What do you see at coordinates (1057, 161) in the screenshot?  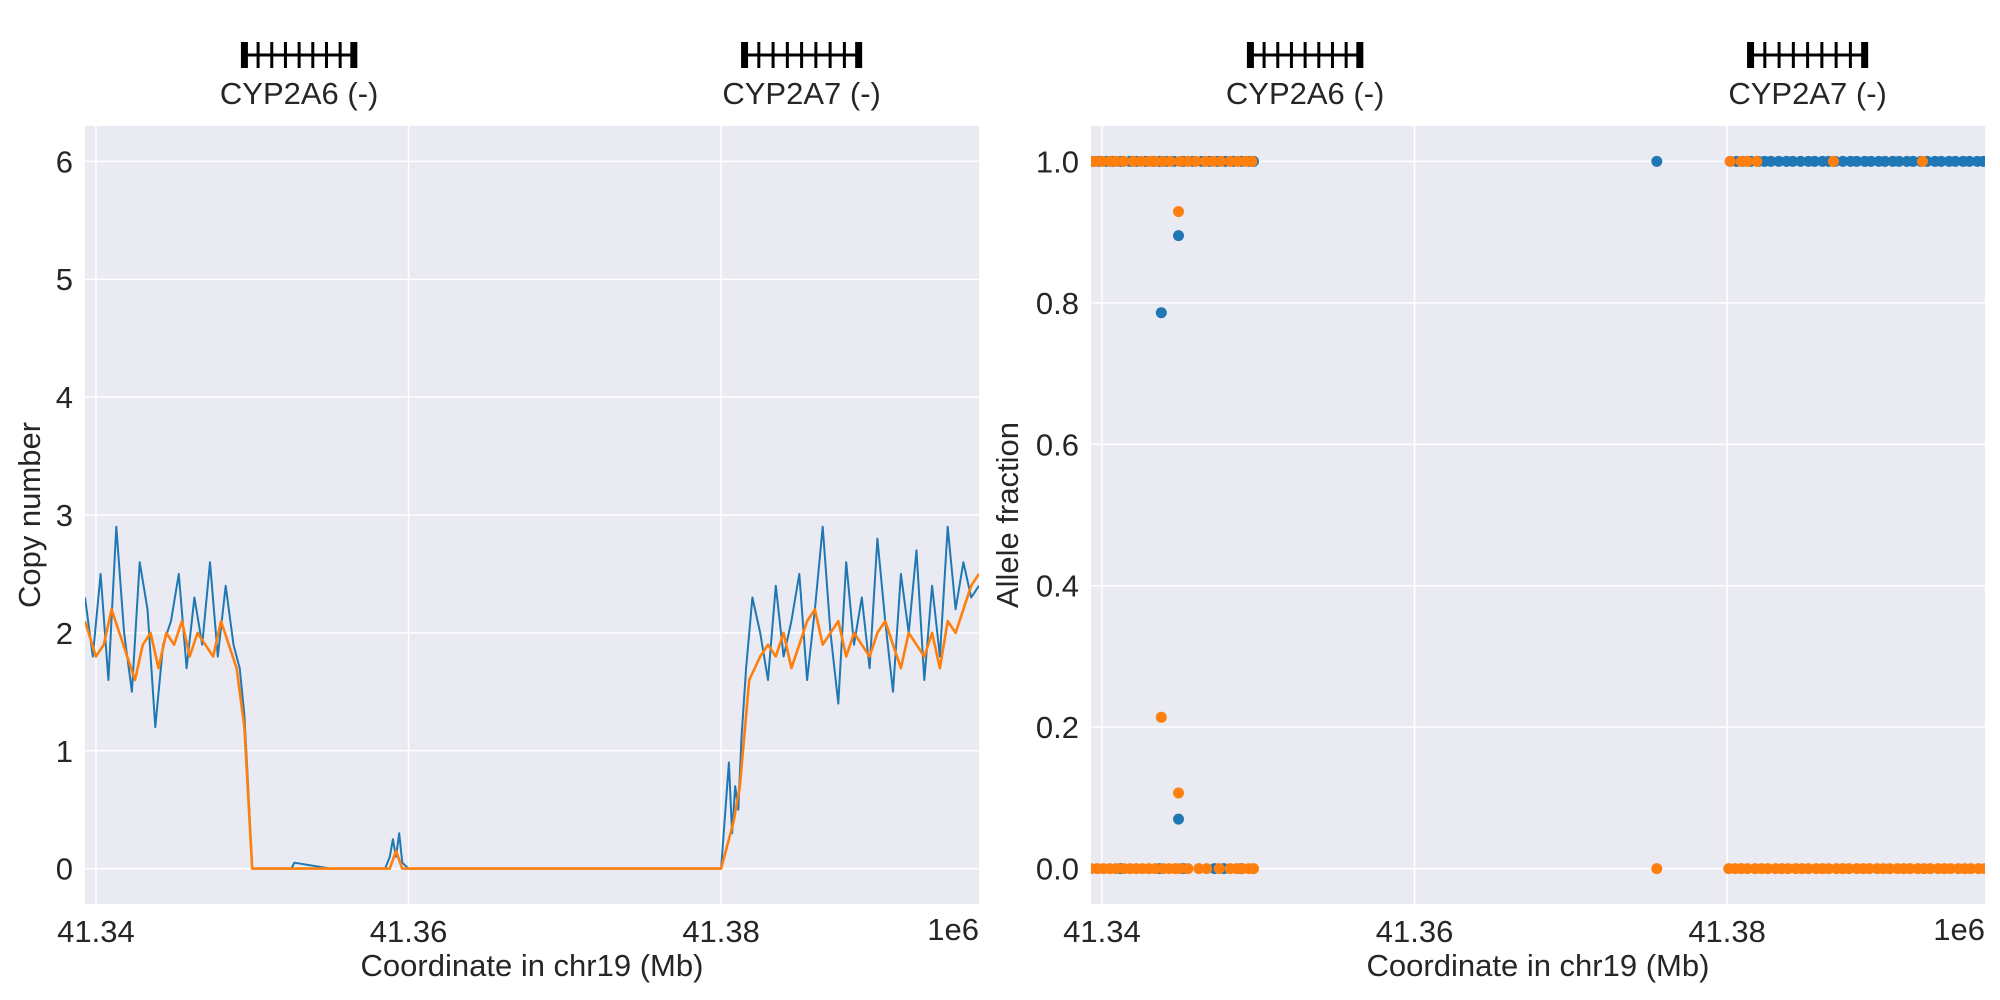 I see `allele-fraction-y-tick-label: 1.0` at bounding box center [1057, 161].